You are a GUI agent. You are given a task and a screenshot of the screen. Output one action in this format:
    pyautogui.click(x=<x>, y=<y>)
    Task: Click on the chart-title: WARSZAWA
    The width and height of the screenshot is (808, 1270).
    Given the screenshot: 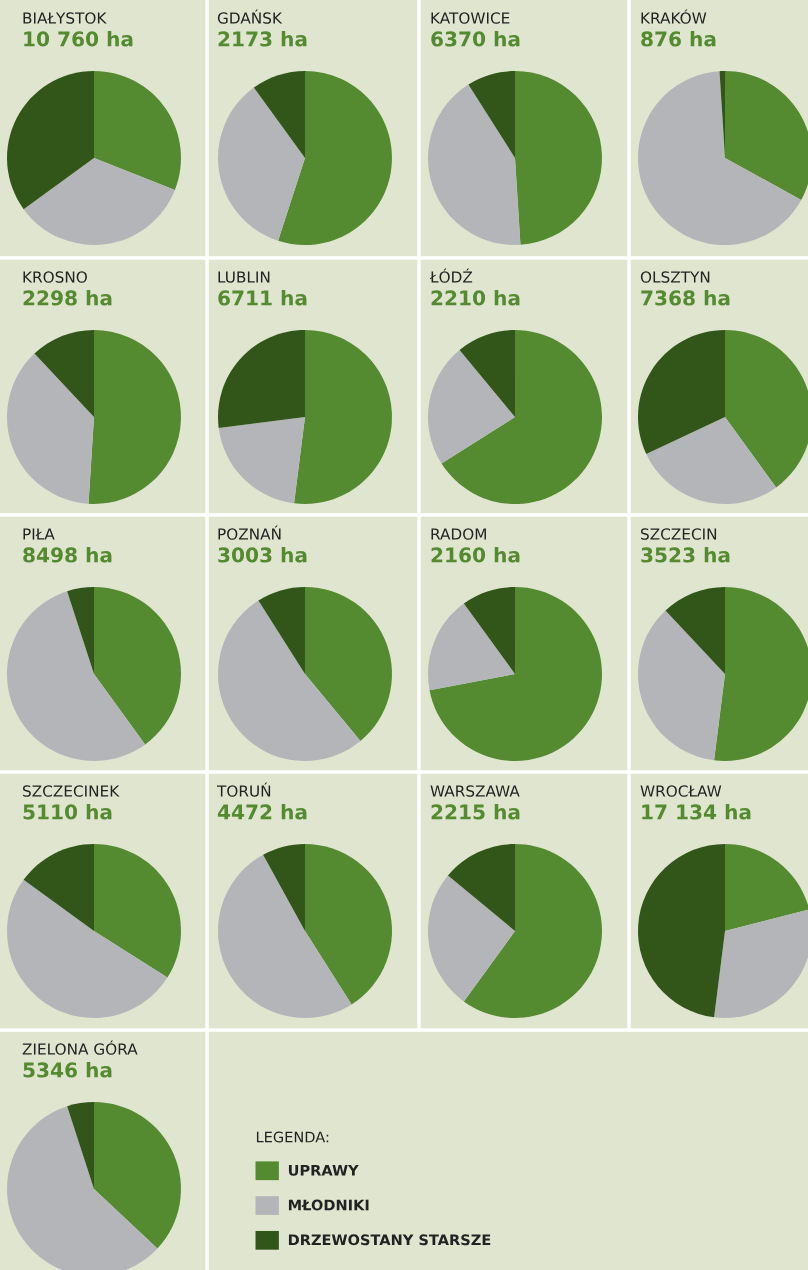 What is the action you would take?
    pyautogui.click(x=475, y=791)
    